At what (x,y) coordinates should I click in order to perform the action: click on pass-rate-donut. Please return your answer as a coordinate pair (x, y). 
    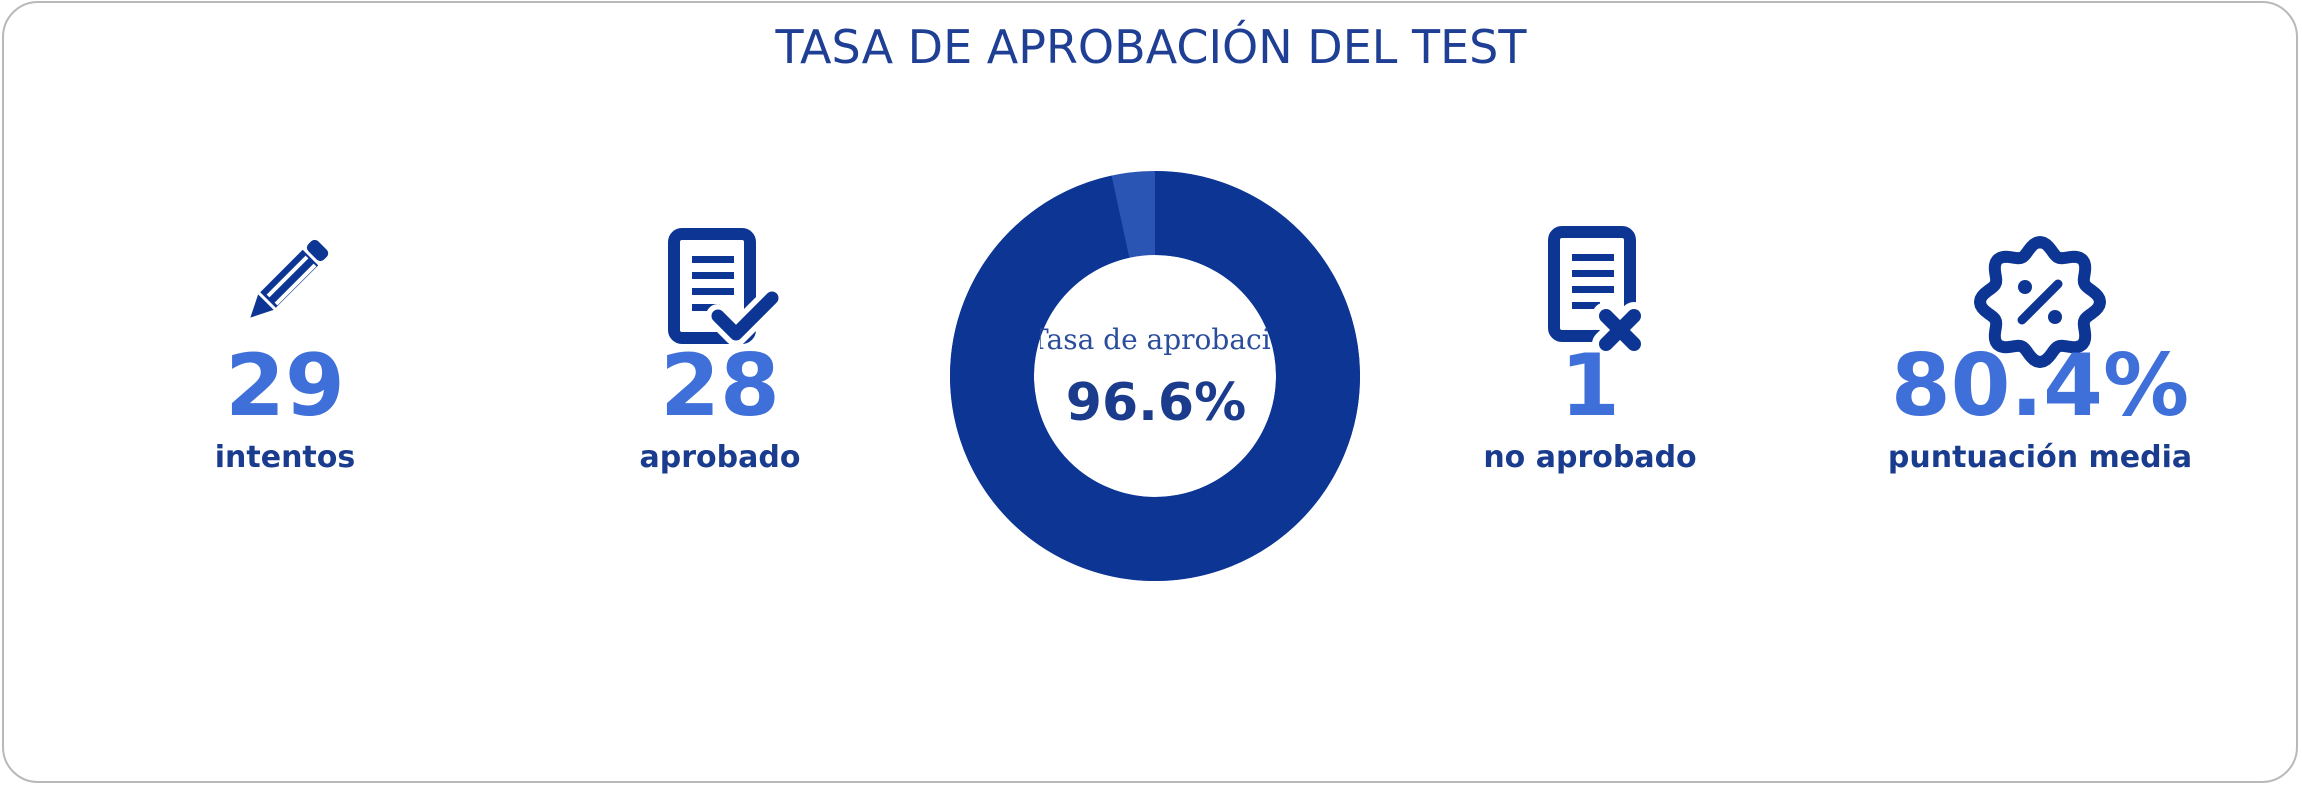
    Looking at the image, I should click on (1155, 376).